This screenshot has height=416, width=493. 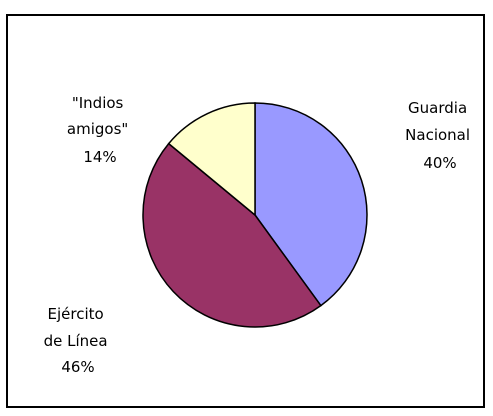 I want to click on slice-label-guardia-nacional: Guardia Nacional 40%, so click(x=440, y=135).